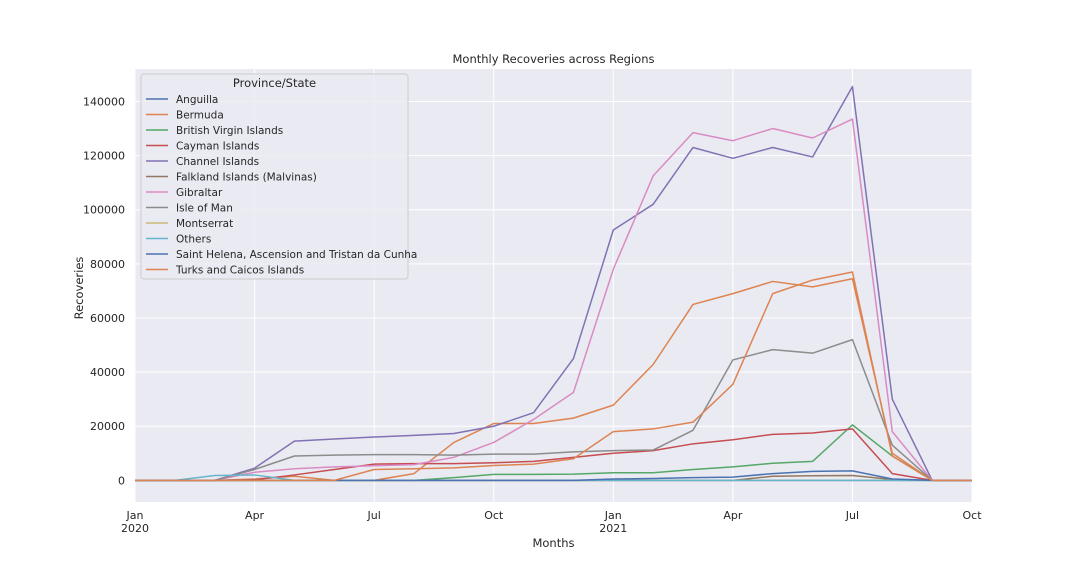 The image size is (1080, 576). I want to click on y-tick-label: 100000, so click(104, 210).